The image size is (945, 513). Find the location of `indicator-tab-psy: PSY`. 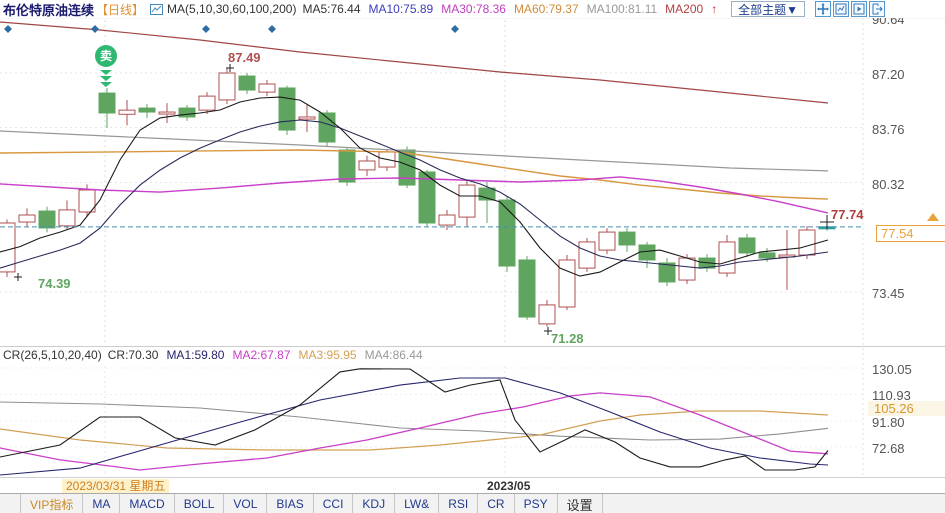

indicator-tab-psy: PSY is located at coordinates (536, 503).